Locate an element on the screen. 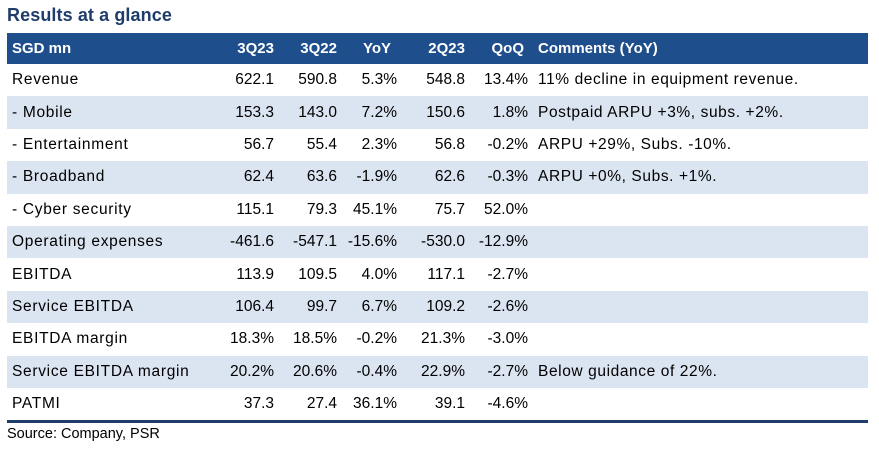  cell-3q23: -461.6 is located at coordinates (252, 242).